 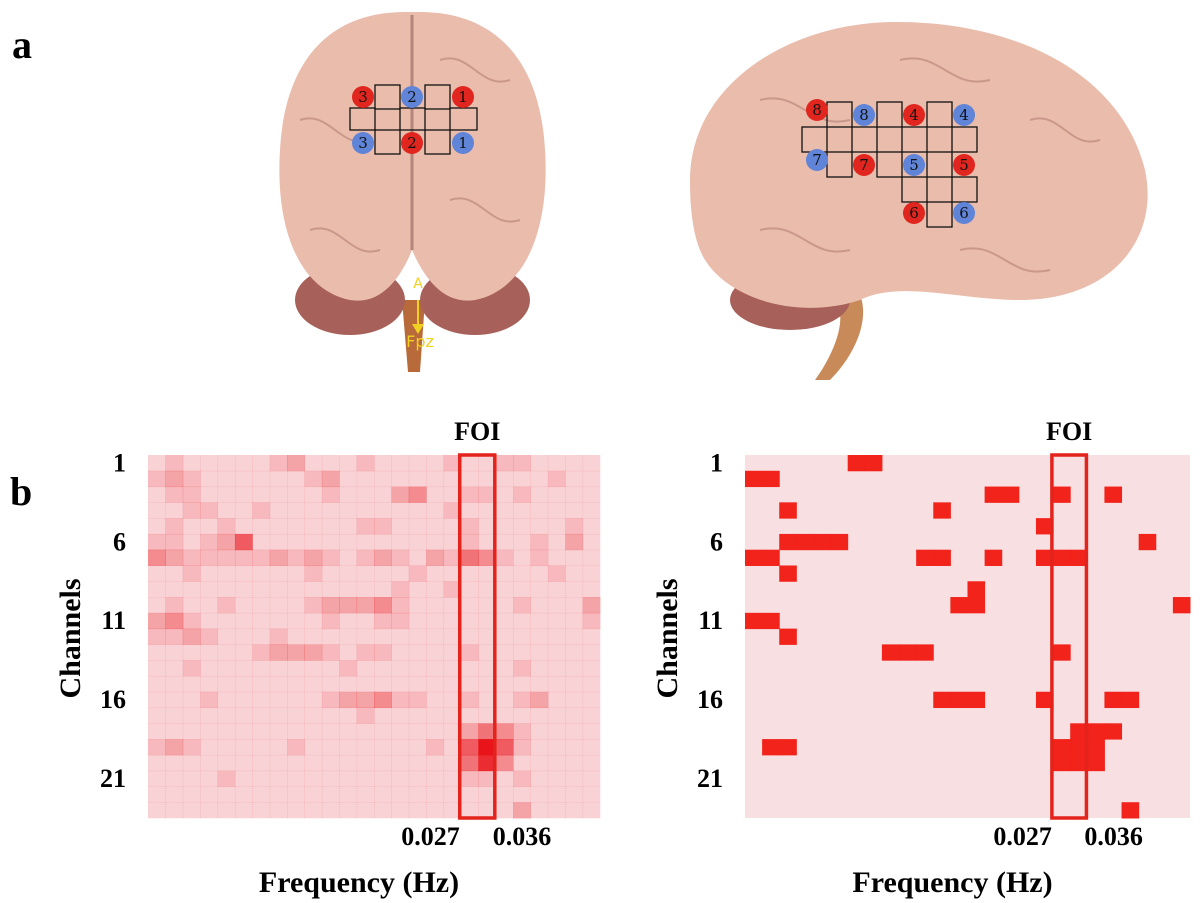 What do you see at coordinates (716, 462) in the screenshot?
I see `y-tick-label: 1` at bounding box center [716, 462].